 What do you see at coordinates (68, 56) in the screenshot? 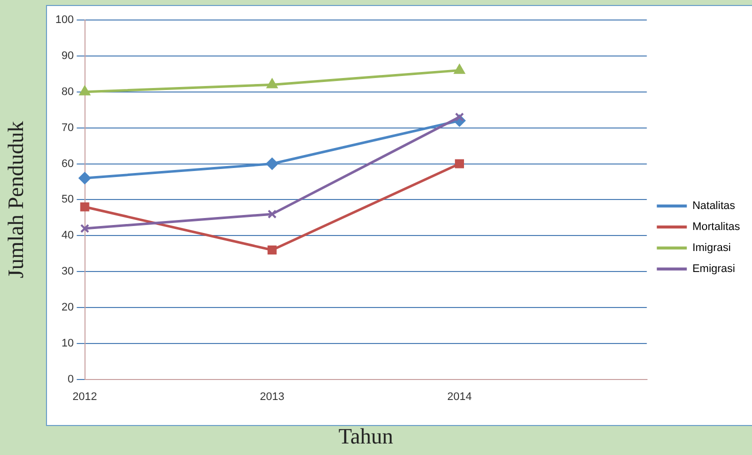
I see `y-tick-label: 90` at bounding box center [68, 56].